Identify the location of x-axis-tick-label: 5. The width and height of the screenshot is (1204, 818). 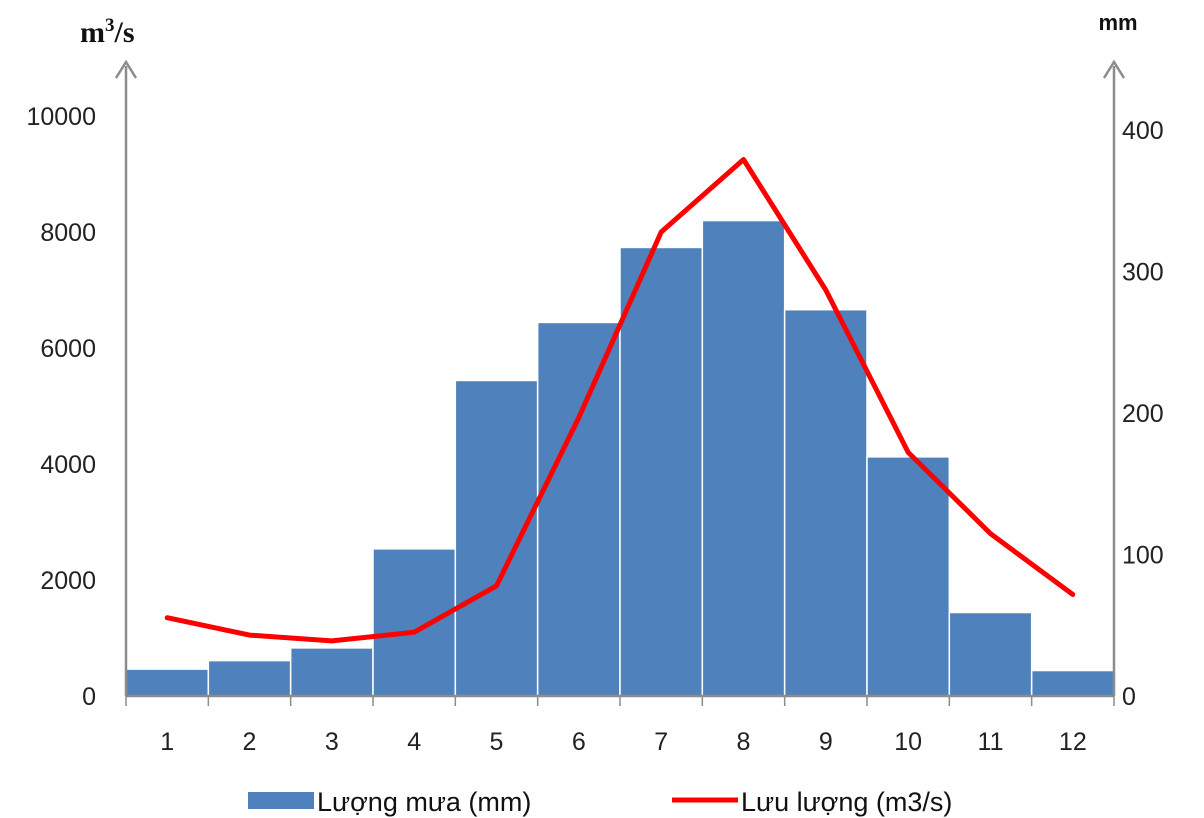
(497, 742).